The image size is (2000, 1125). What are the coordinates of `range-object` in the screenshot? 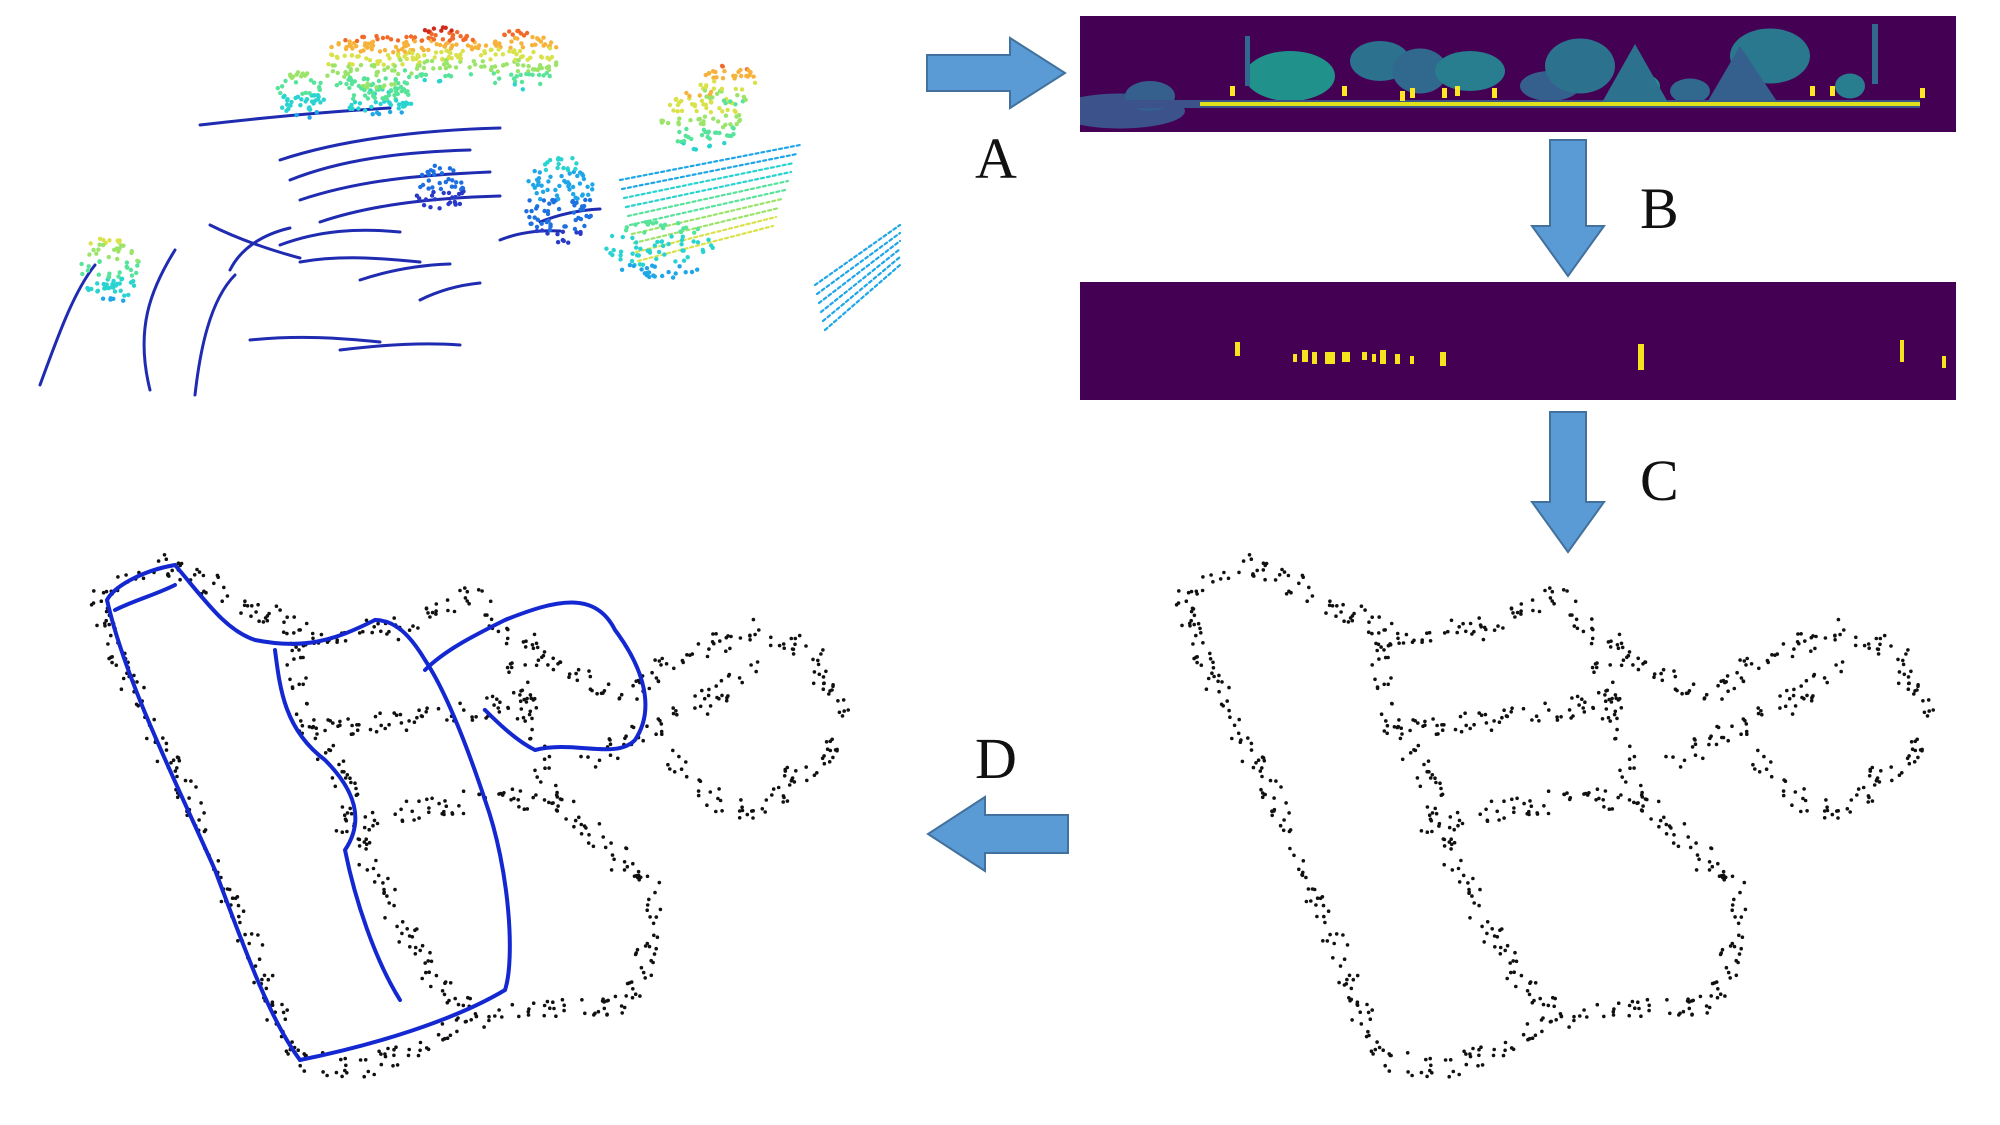 It's located at (1580, 66).